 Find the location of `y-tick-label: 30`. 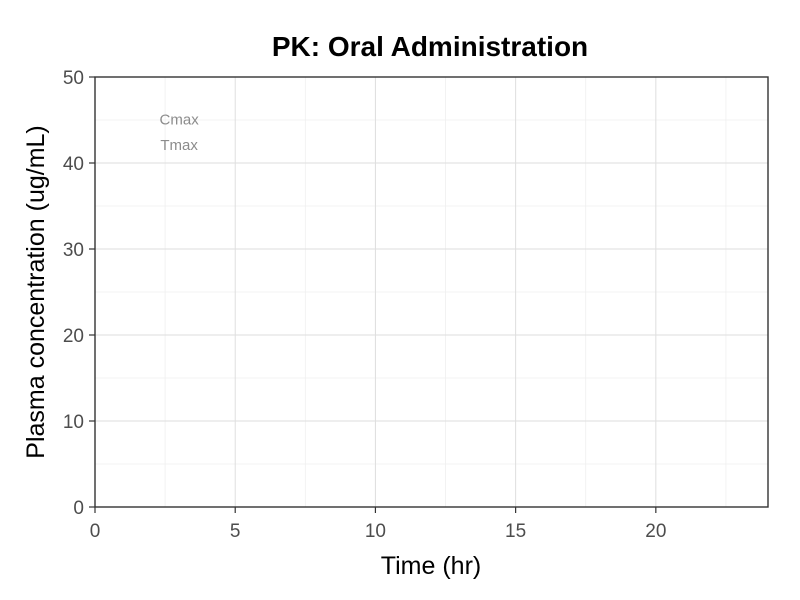

y-tick-label: 30 is located at coordinates (73, 250).